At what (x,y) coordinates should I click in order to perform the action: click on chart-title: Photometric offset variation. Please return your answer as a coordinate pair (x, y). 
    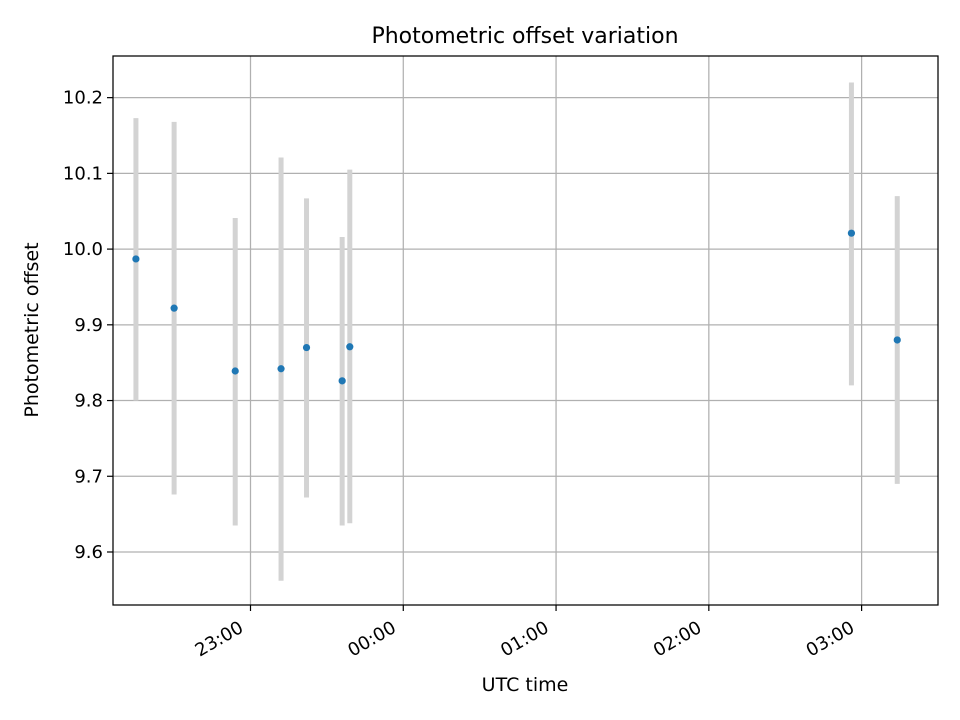
    Looking at the image, I should click on (524, 36).